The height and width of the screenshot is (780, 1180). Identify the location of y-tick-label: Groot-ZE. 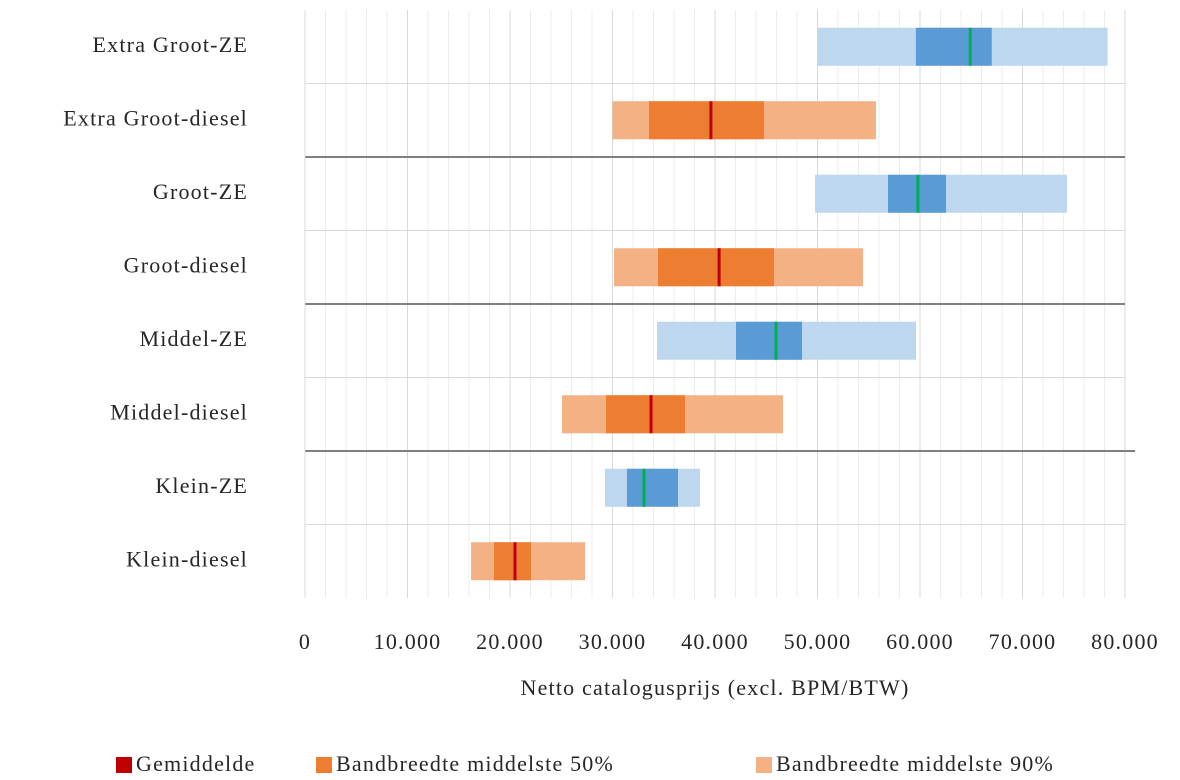
(200, 191).